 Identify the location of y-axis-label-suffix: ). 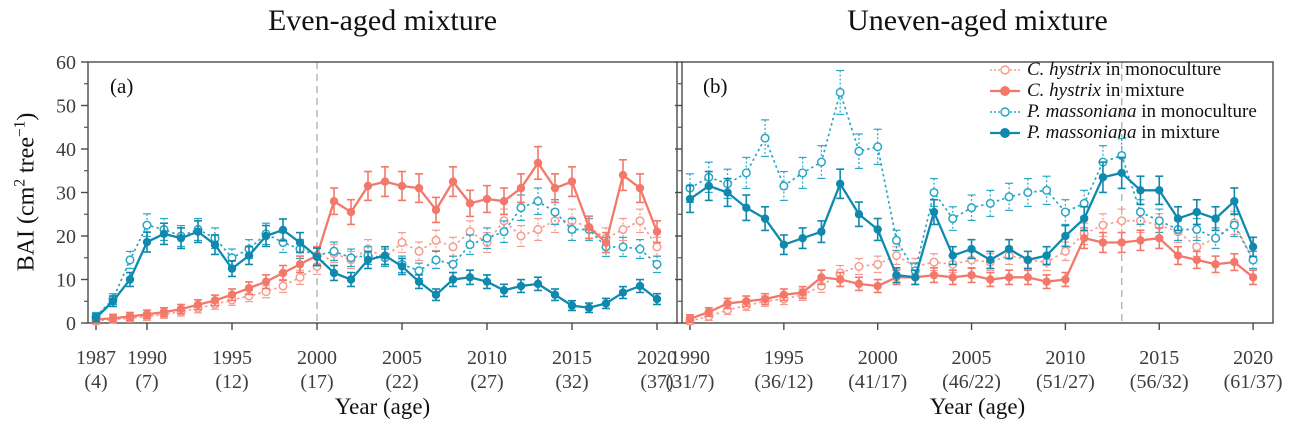
(26, 116).